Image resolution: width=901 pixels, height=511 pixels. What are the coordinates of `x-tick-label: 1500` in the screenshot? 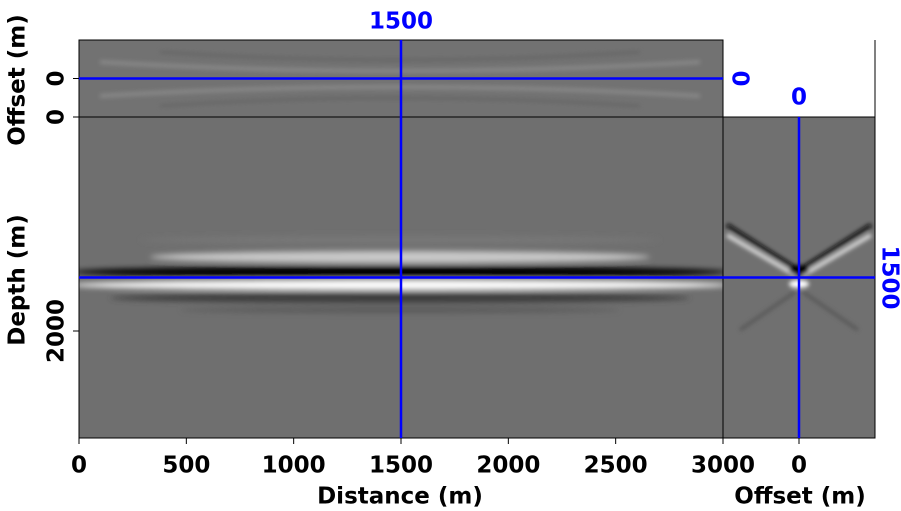 It's located at (401, 466).